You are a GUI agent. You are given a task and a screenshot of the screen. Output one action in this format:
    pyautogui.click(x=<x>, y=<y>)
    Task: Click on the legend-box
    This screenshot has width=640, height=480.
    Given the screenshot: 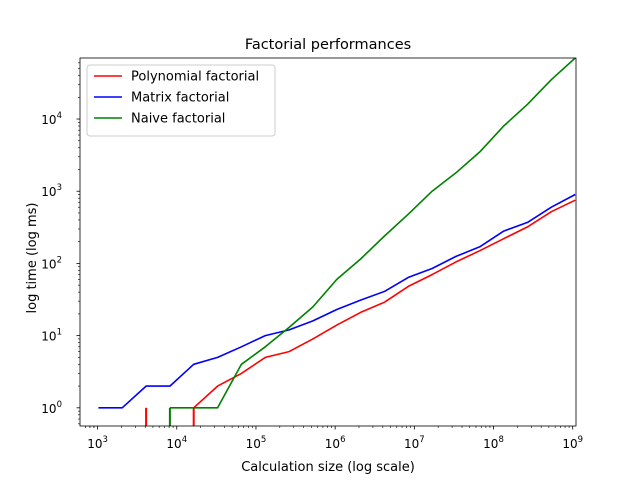 What is the action you would take?
    pyautogui.click(x=181, y=100)
    